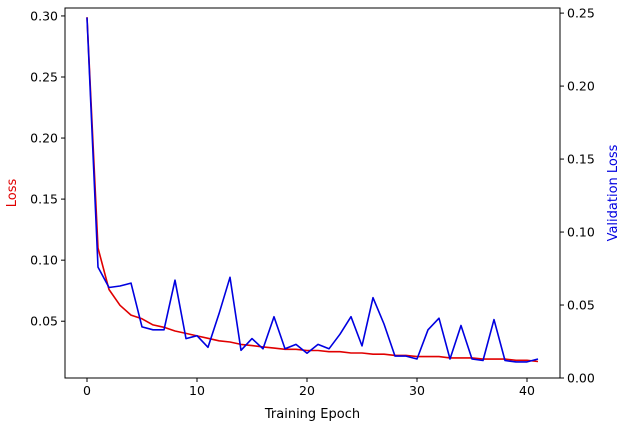 The height and width of the screenshot is (427, 626). What do you see at coordinates (581, 378) in the screenshot?
I see `y2-tick-label: 0.00` at bounding box center [581, 378].